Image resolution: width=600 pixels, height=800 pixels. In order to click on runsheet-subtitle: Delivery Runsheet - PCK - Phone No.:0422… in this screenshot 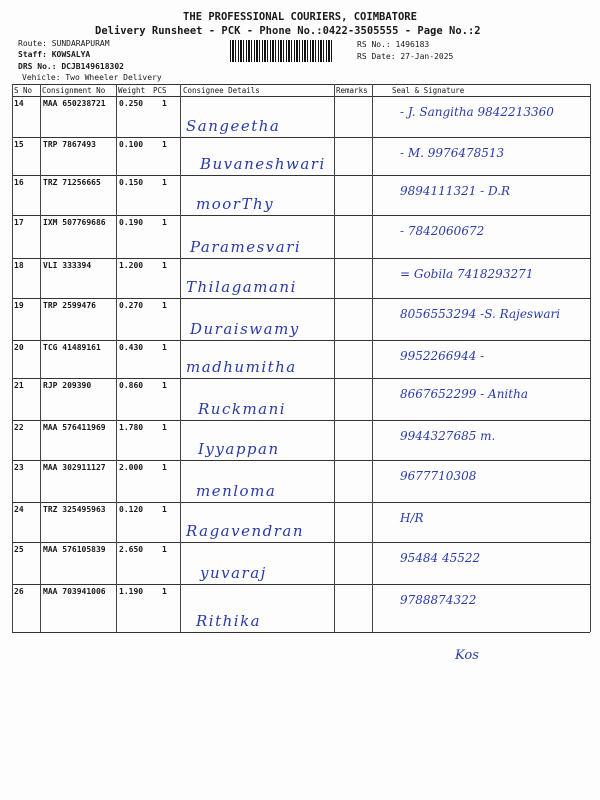, I will do `click(288, 31)`.